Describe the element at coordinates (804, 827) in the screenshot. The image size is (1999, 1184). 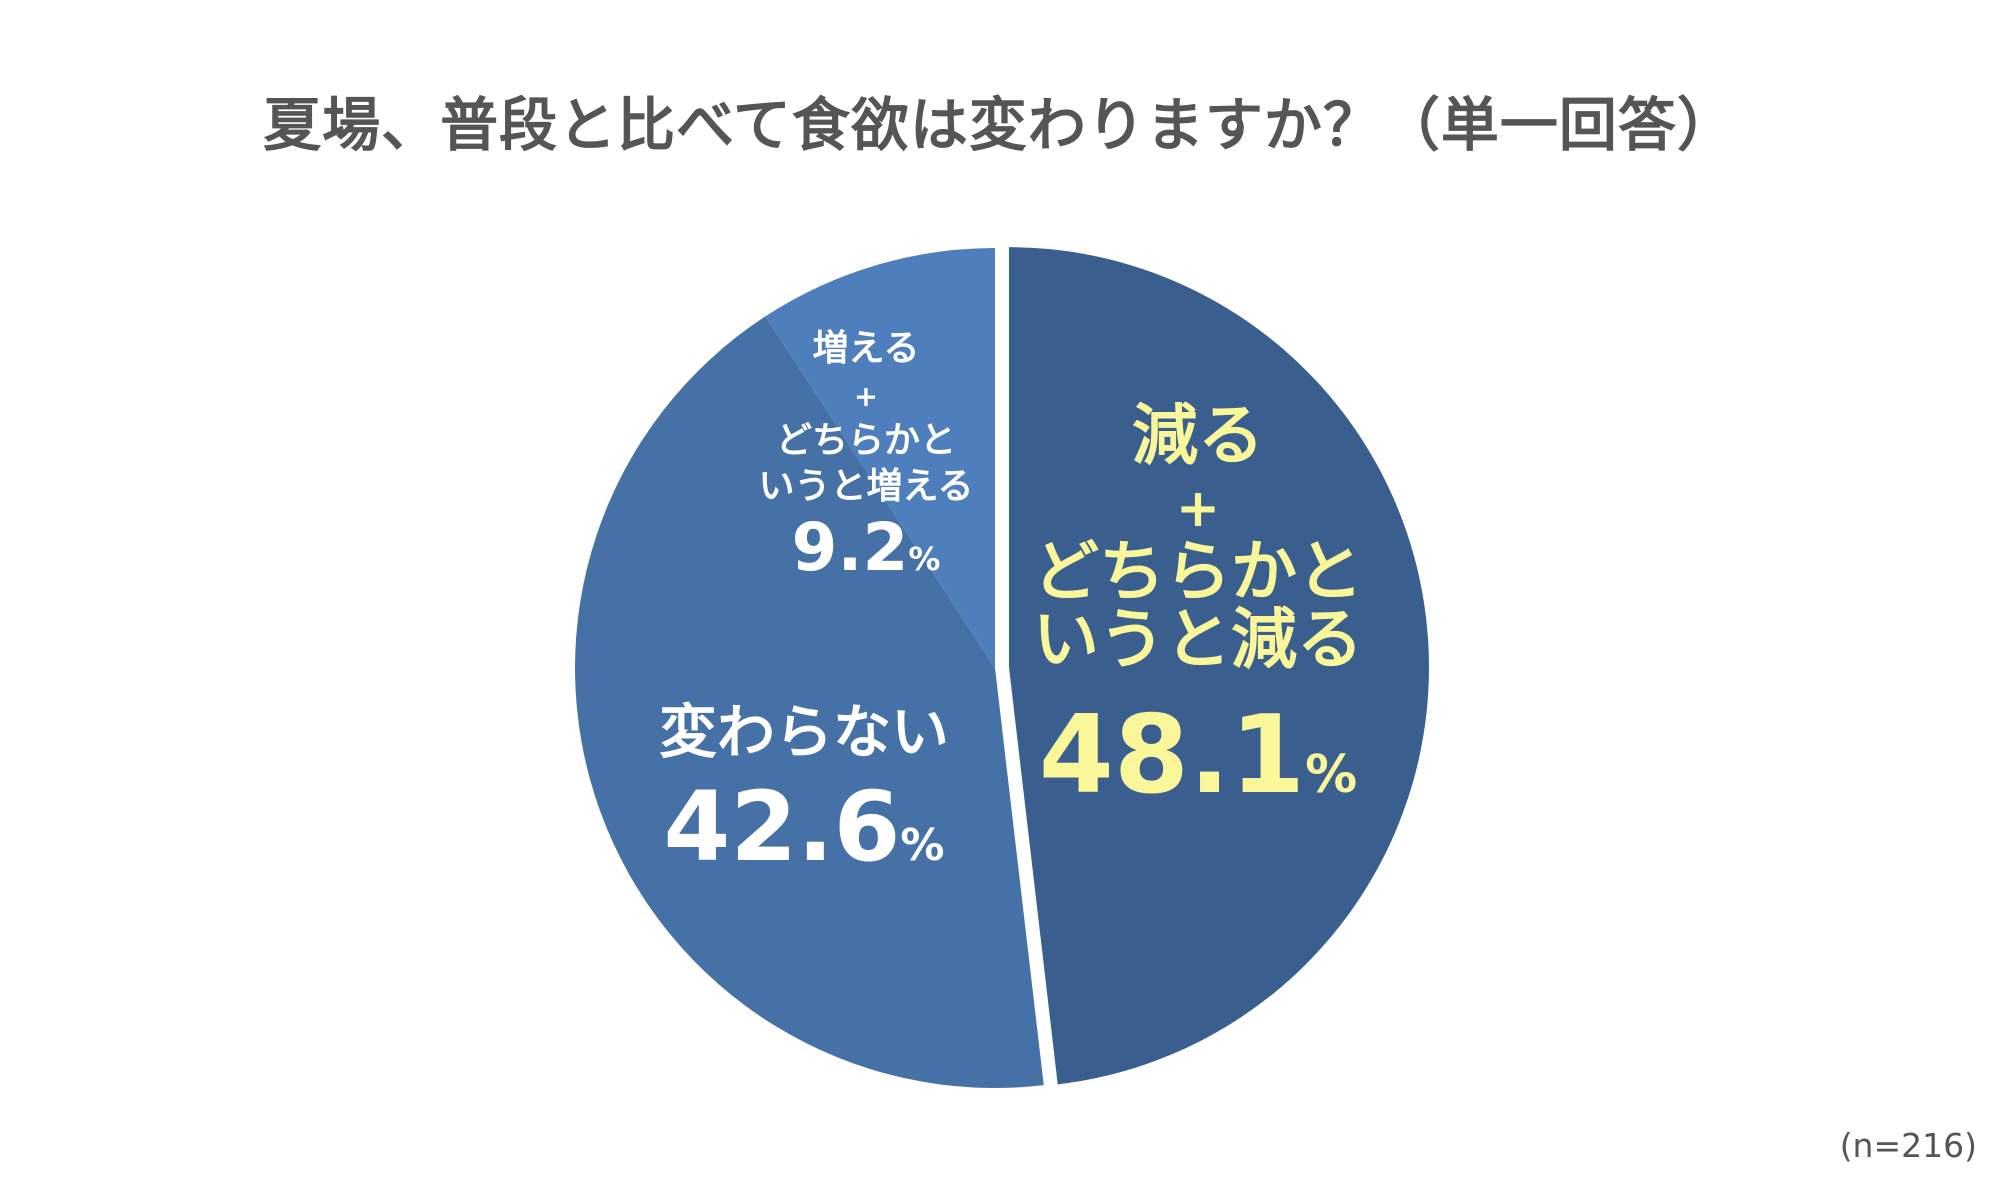
I see `slice-value-label: 42.6%` at that location.